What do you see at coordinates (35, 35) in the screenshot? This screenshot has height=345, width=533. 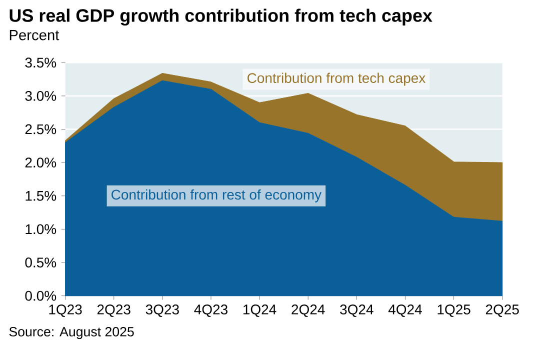 I see `chart-subtitle: Percent` at bounding box center [35, 35].